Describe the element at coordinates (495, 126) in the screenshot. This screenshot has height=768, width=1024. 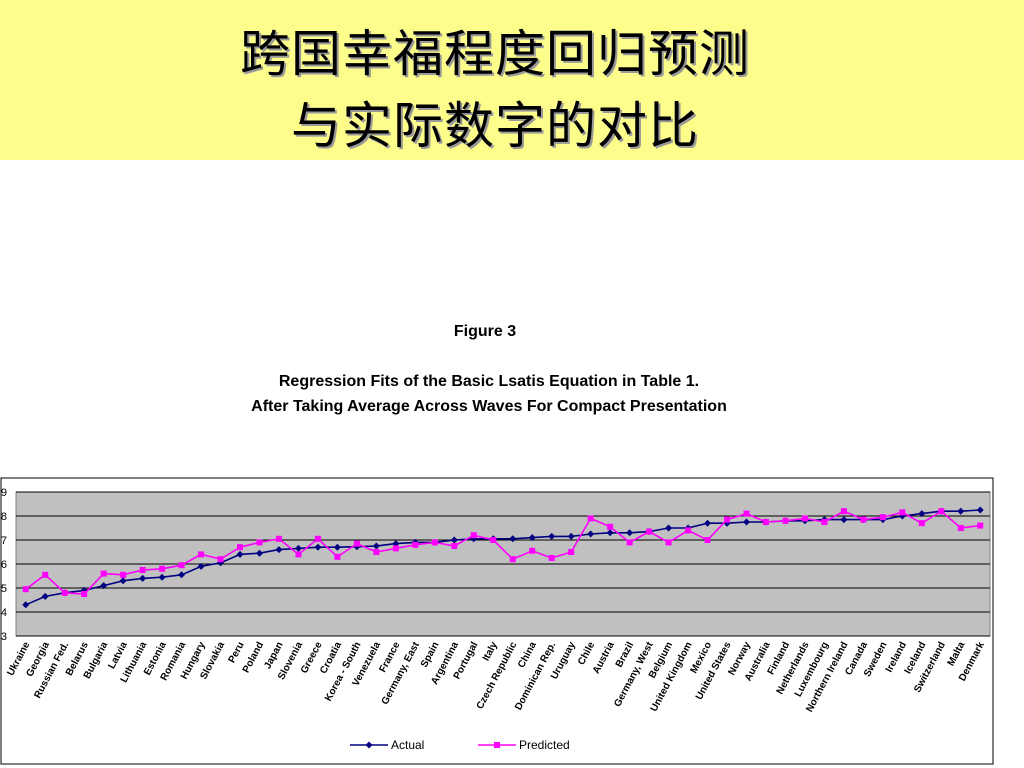
I see `slide-title-line2: 与实际数字的对比` at that location.